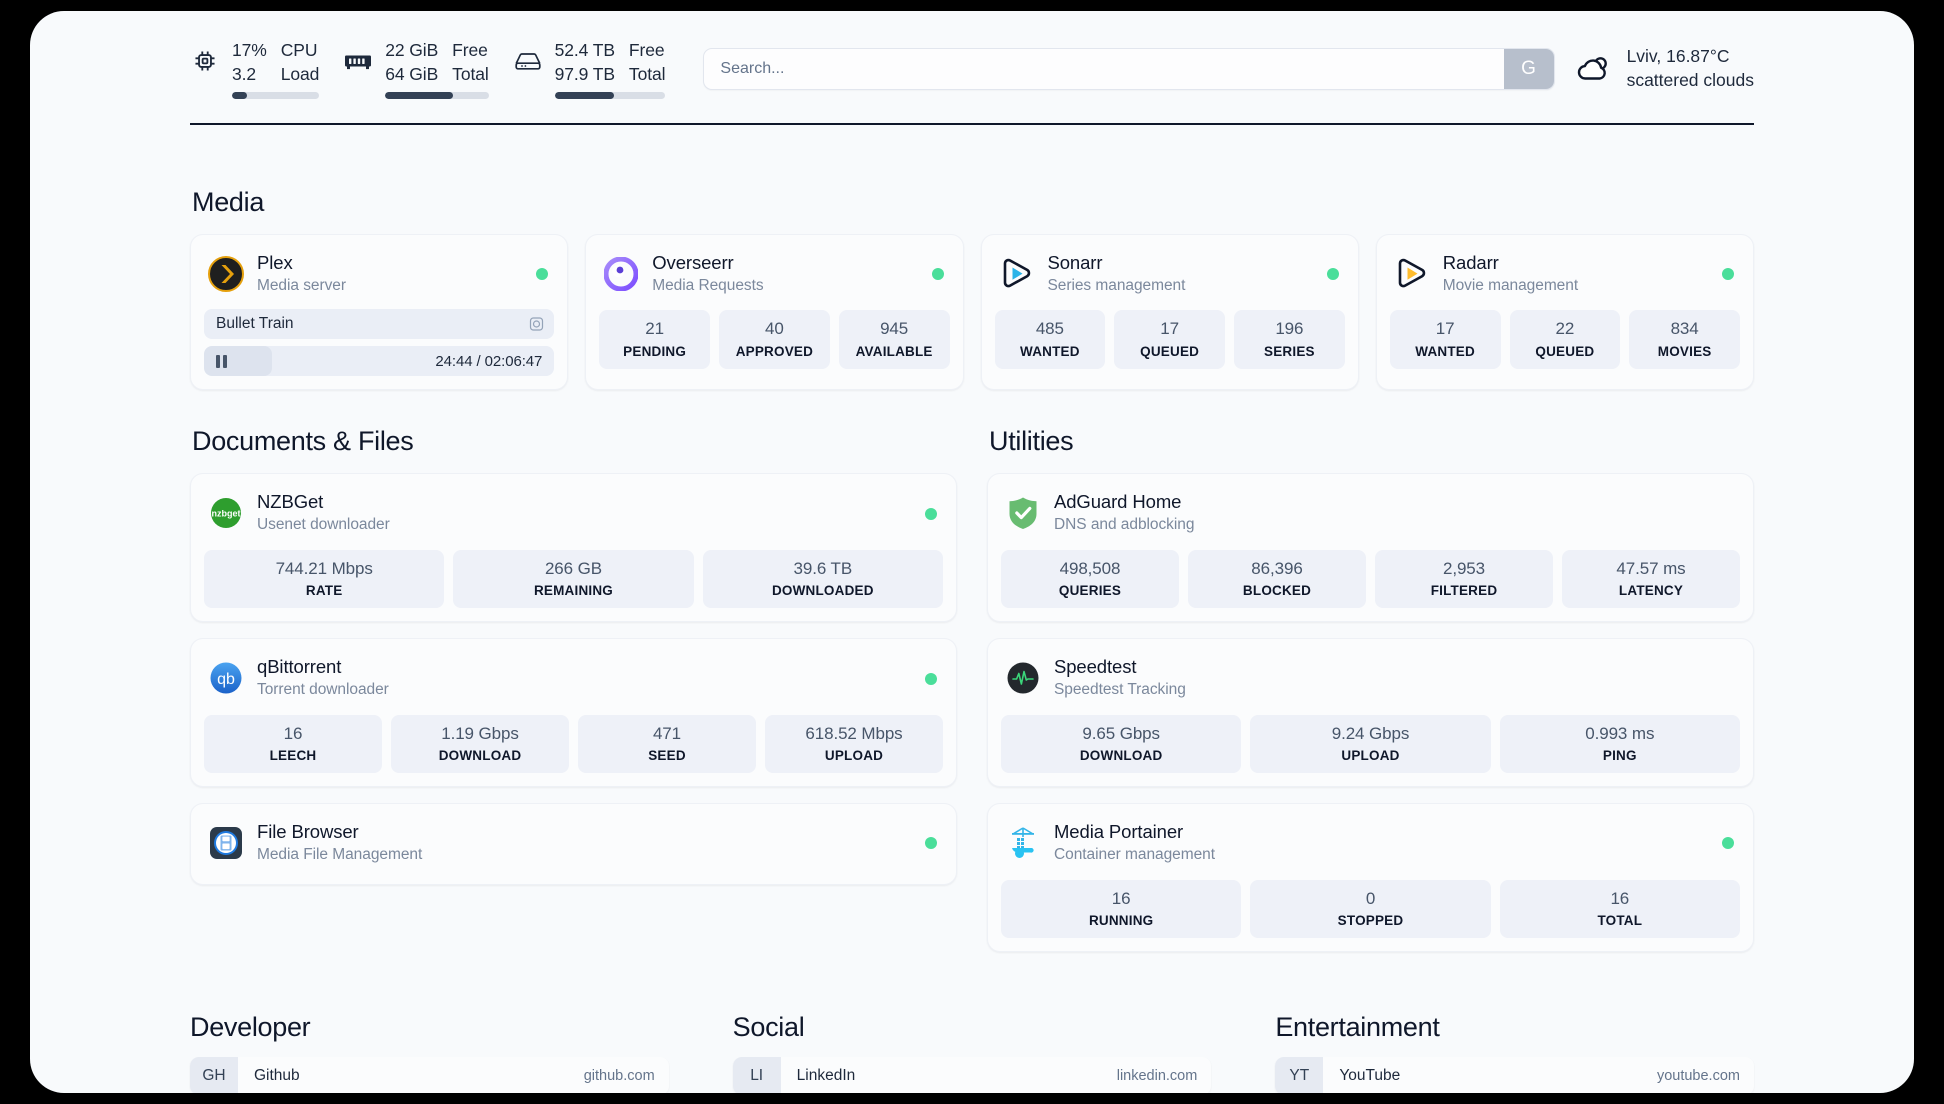 The width and height of the screenshot is (1944, 1104). What do you see at coordinates (1121, 921) in the screenshot?
I see `stat-label: RUNNING` at bounding box center [1121, 921].